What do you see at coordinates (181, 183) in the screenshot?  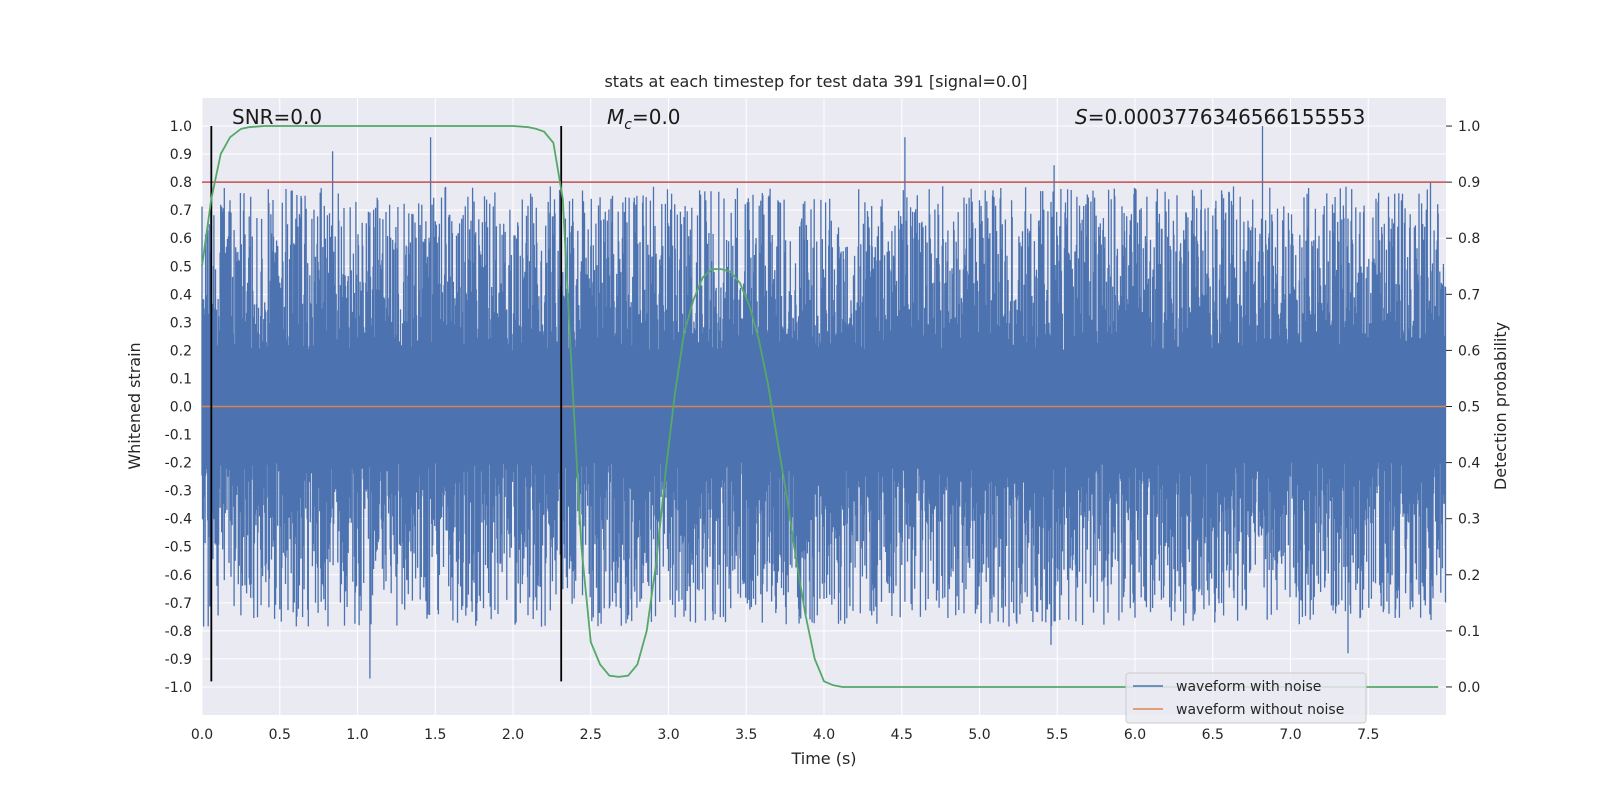 I see `y-tick-label: 0.8` at bounding box center [181, 183].